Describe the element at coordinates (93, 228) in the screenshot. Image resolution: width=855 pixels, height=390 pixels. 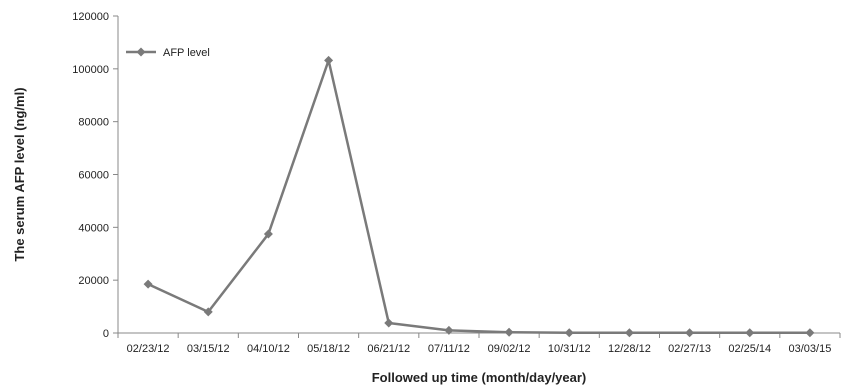
I see `y-tick-label: 40000` at that location.